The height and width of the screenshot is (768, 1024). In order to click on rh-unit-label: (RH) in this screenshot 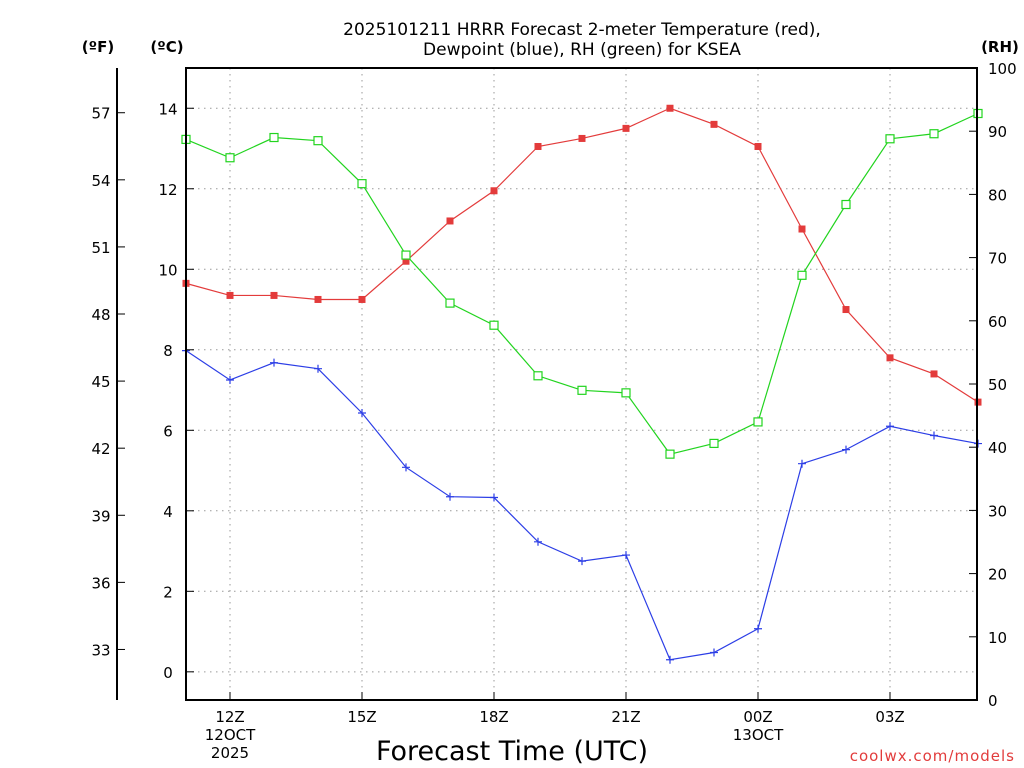, I will do `click(1000, 47)`.